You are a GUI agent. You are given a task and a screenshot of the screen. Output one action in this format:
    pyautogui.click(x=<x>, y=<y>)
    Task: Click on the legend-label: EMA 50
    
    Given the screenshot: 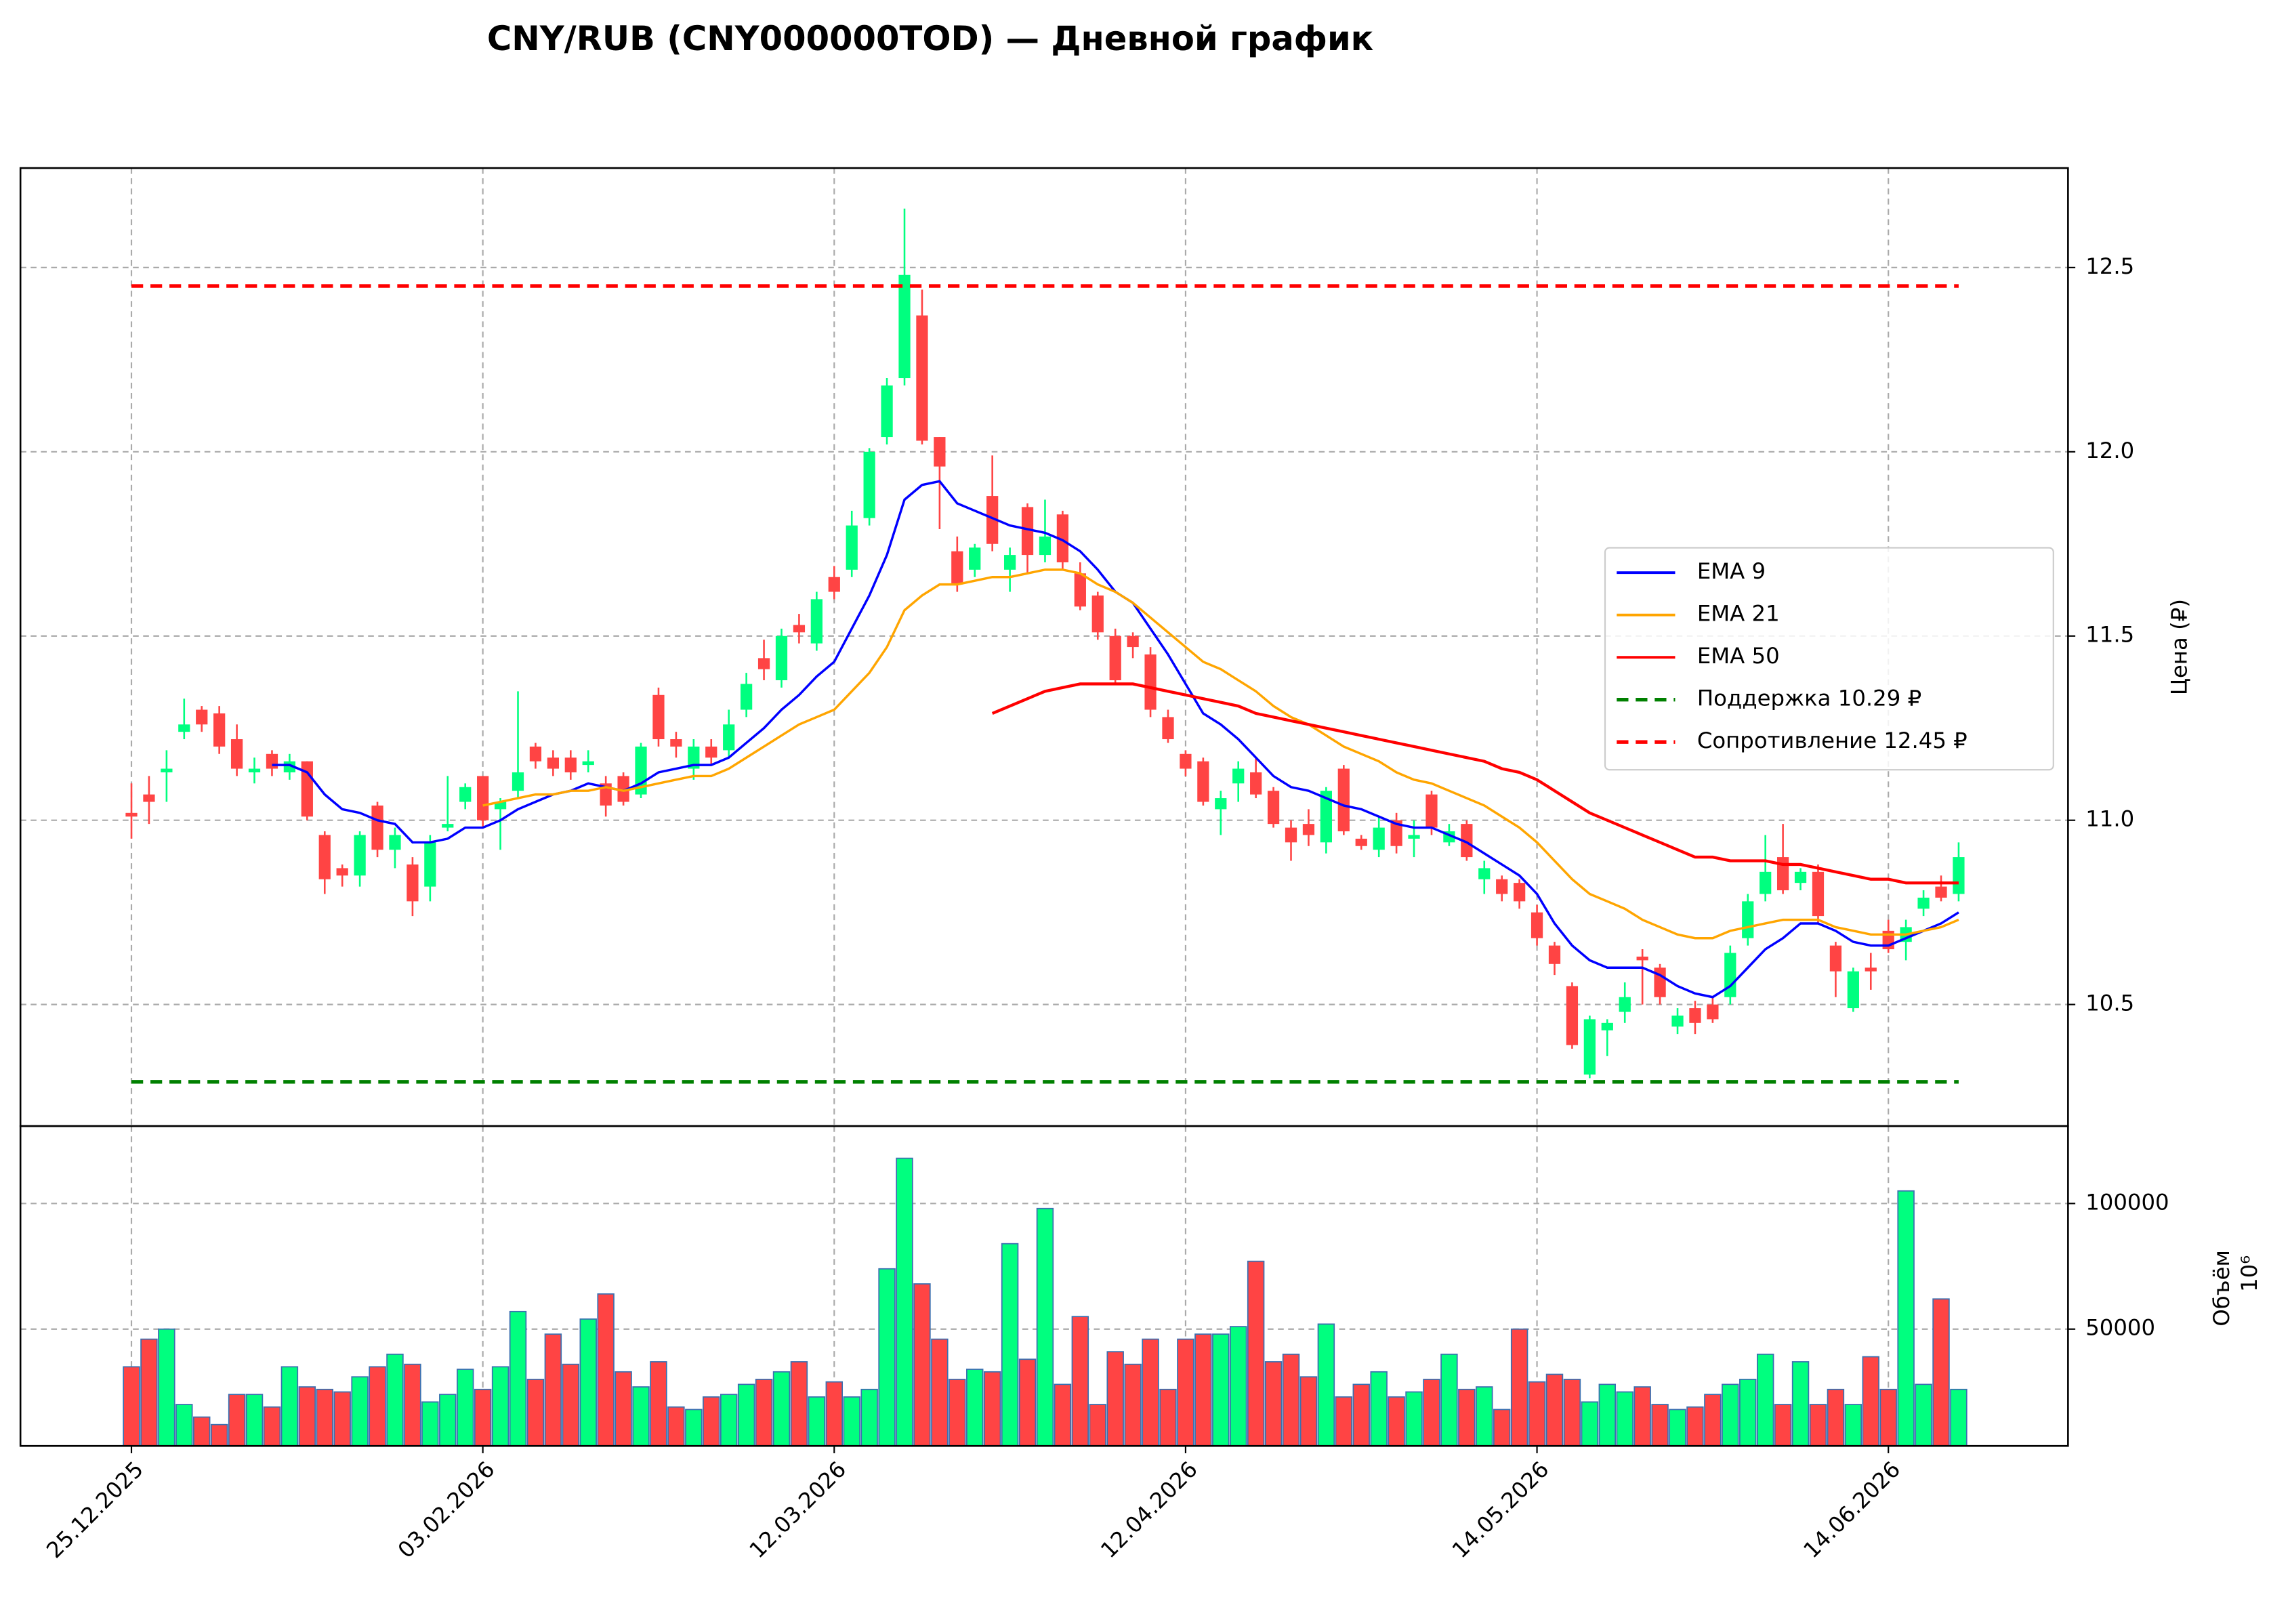 What is the action you would take?
    pyautogui.click(x=1738, y=656)
    